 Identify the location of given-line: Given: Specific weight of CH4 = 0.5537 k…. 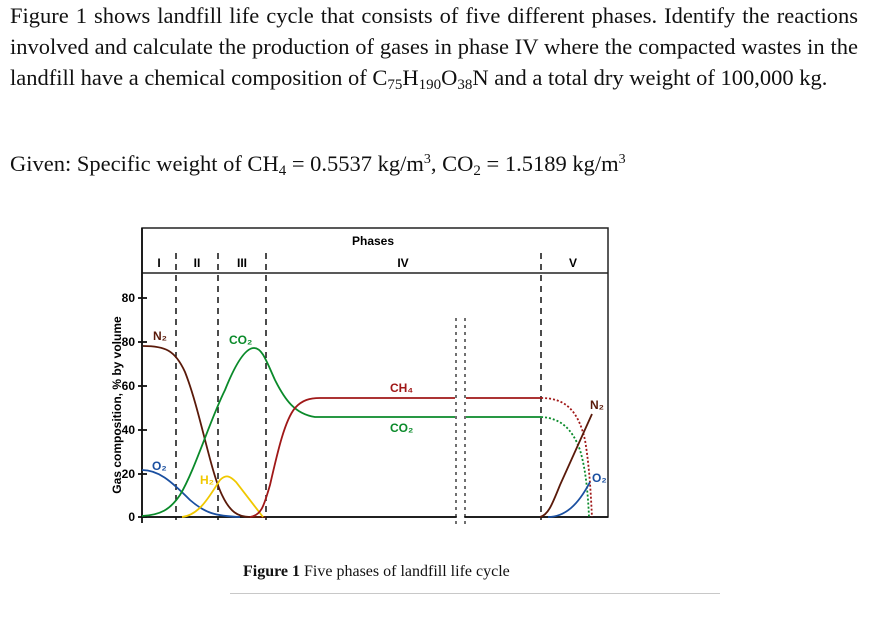
(318, 165).